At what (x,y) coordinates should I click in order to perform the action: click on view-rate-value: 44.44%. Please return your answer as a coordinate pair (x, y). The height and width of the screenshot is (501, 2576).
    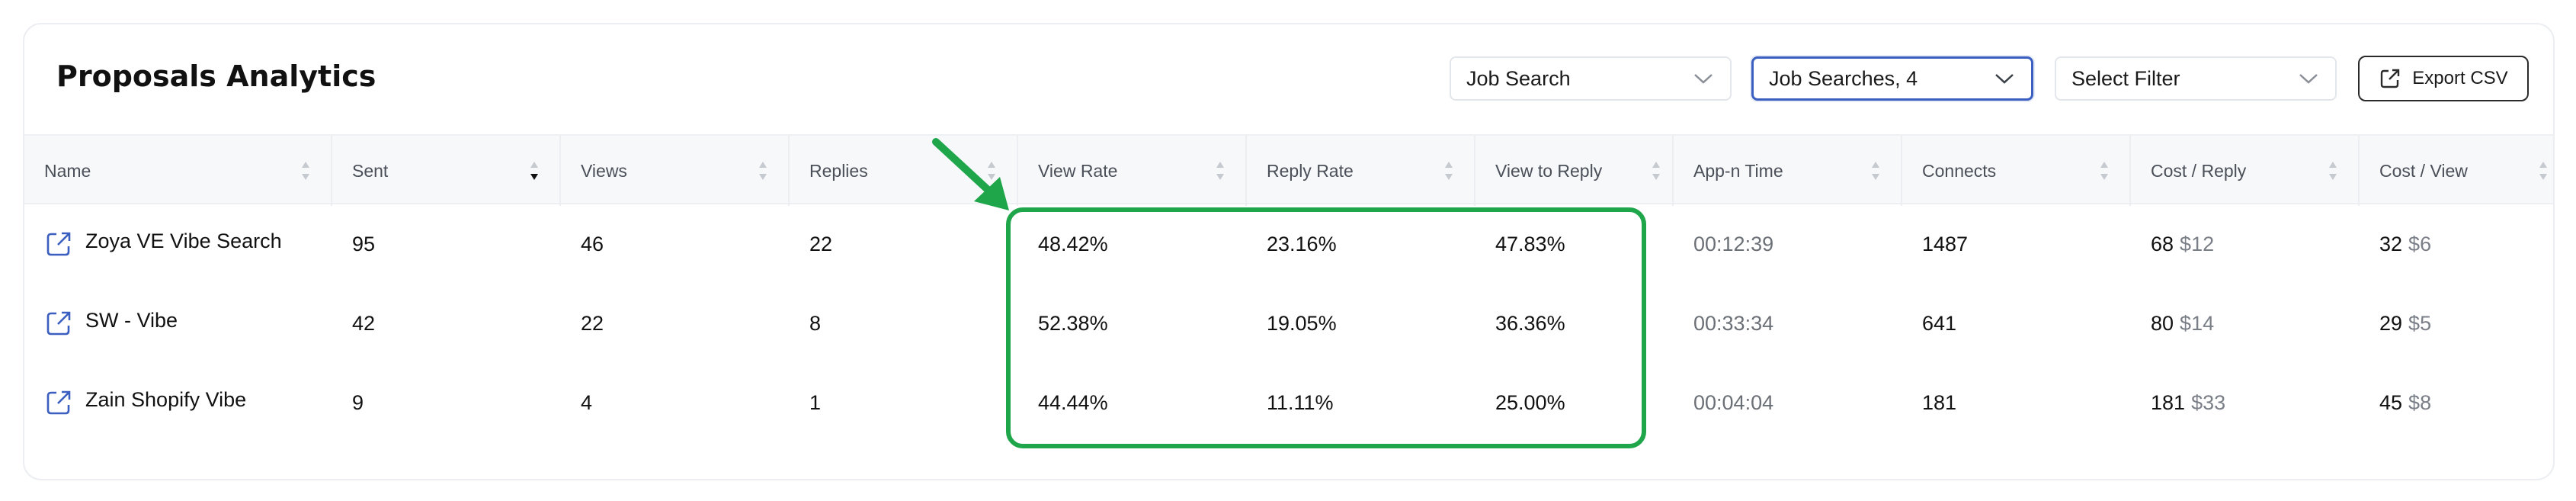
    Looking at the image, I should click on (1073, 402).